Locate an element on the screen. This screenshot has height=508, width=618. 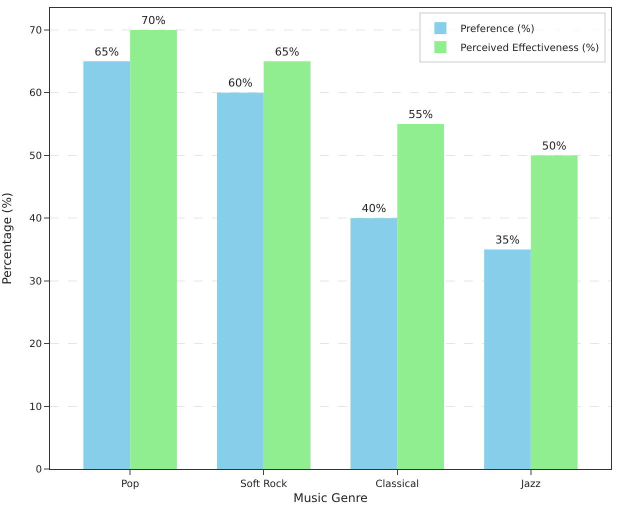
y-tick-label: 0 is located at coordinates (39, 470).